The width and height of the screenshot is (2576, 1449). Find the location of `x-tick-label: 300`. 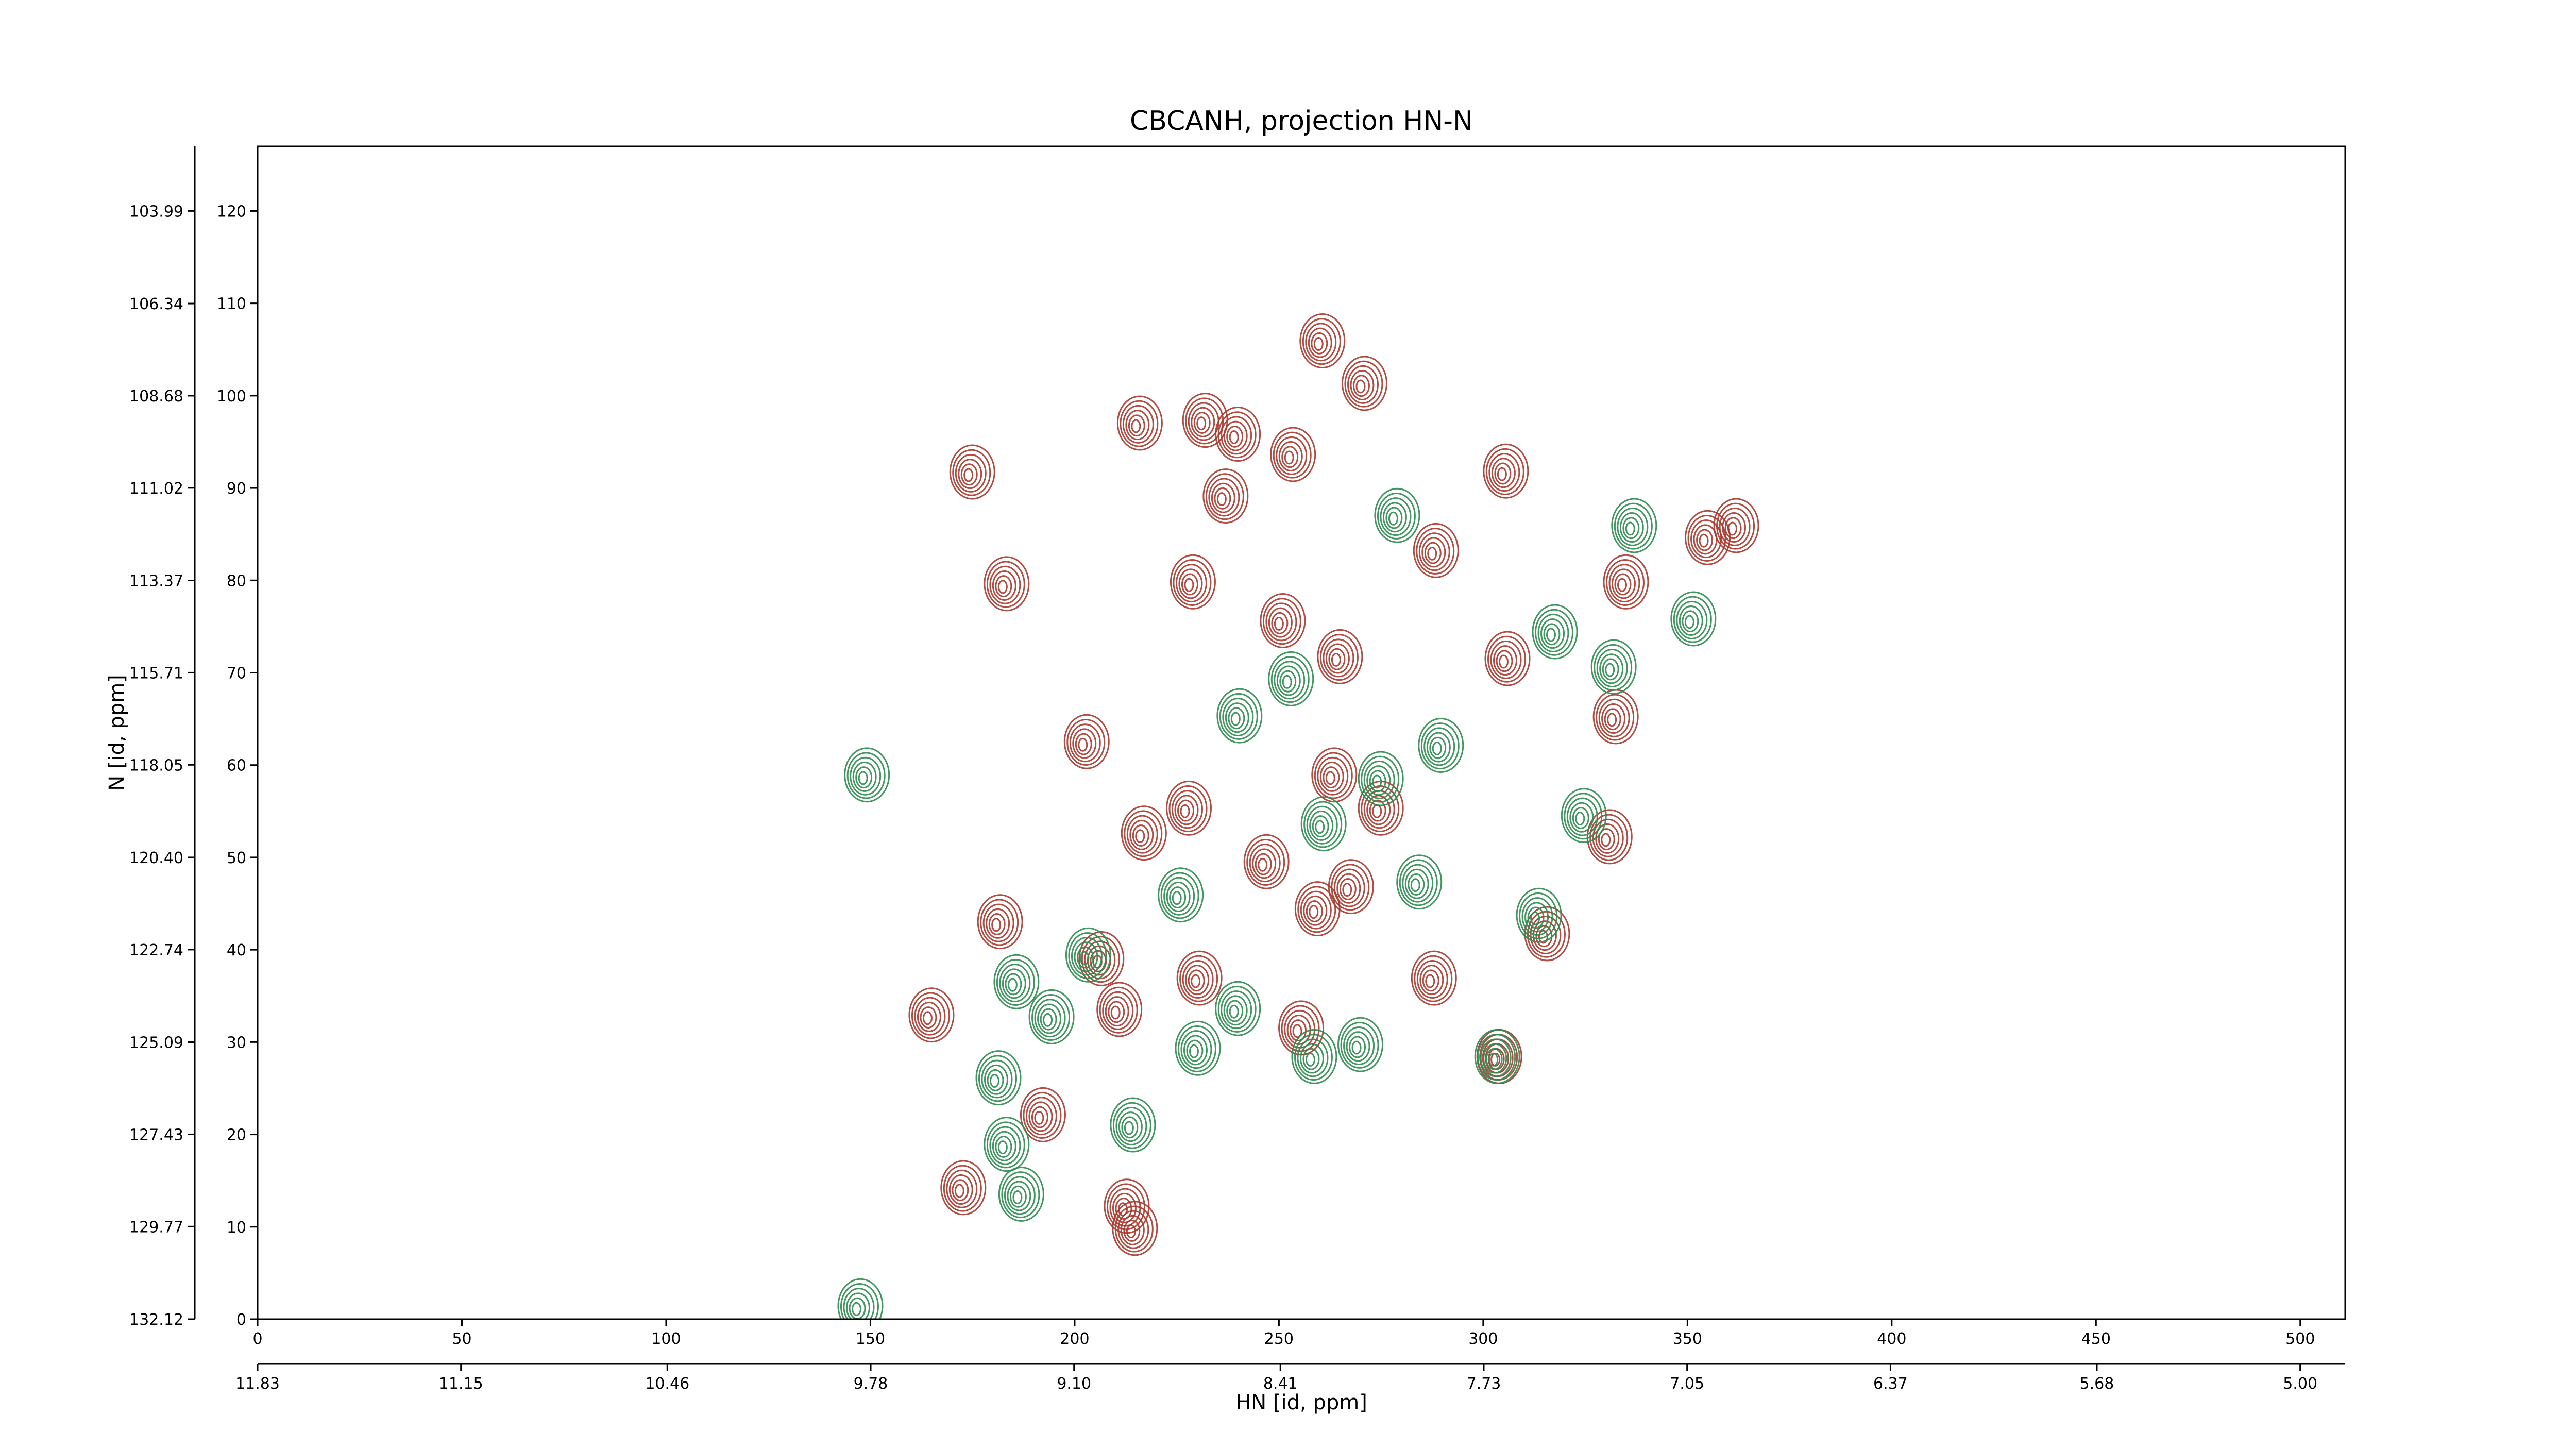

x-tick-label: 300 is located at coordinates (1483, 1339).